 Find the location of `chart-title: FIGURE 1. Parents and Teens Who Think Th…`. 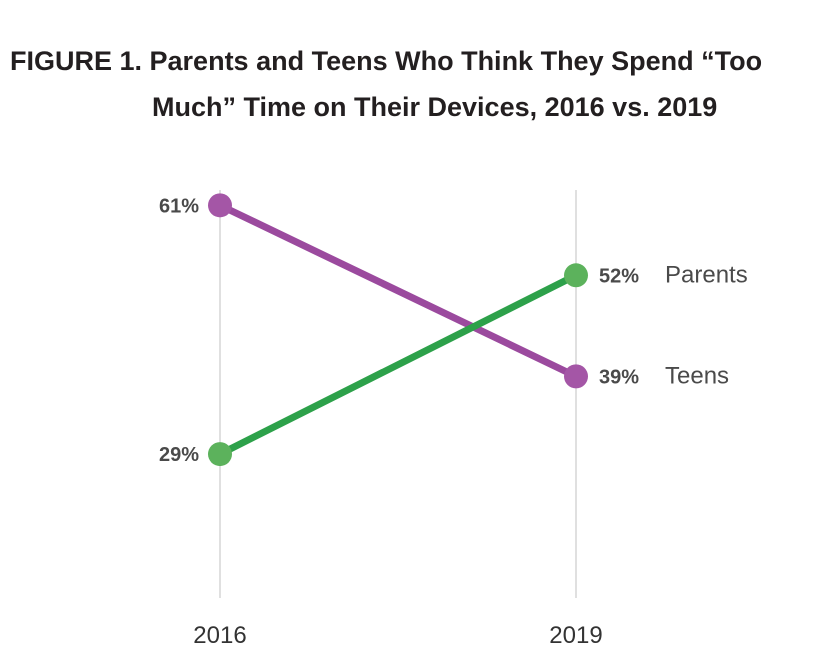

chart-title: FIGURE 1. Parents and Teens Who Think Th… is located at coordinates (411, 84).